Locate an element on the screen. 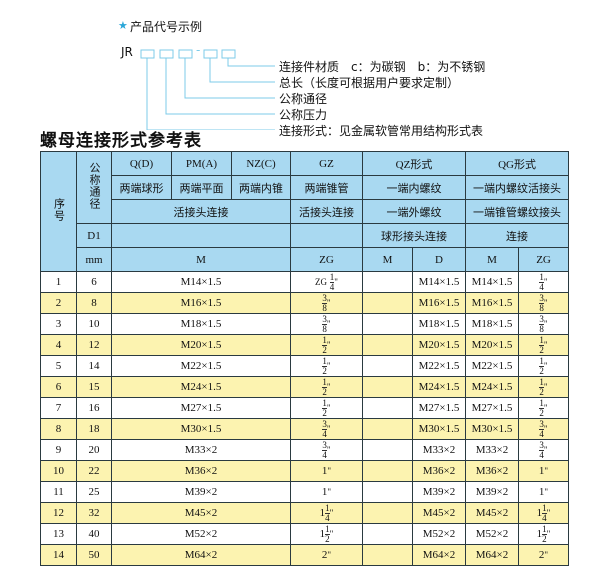 Image resolution: width=600 pixels, height=567 pixels. table-row: 14 50 M64×2 2" M64×2 M64×2 2" is located at coordinates (305, 555).